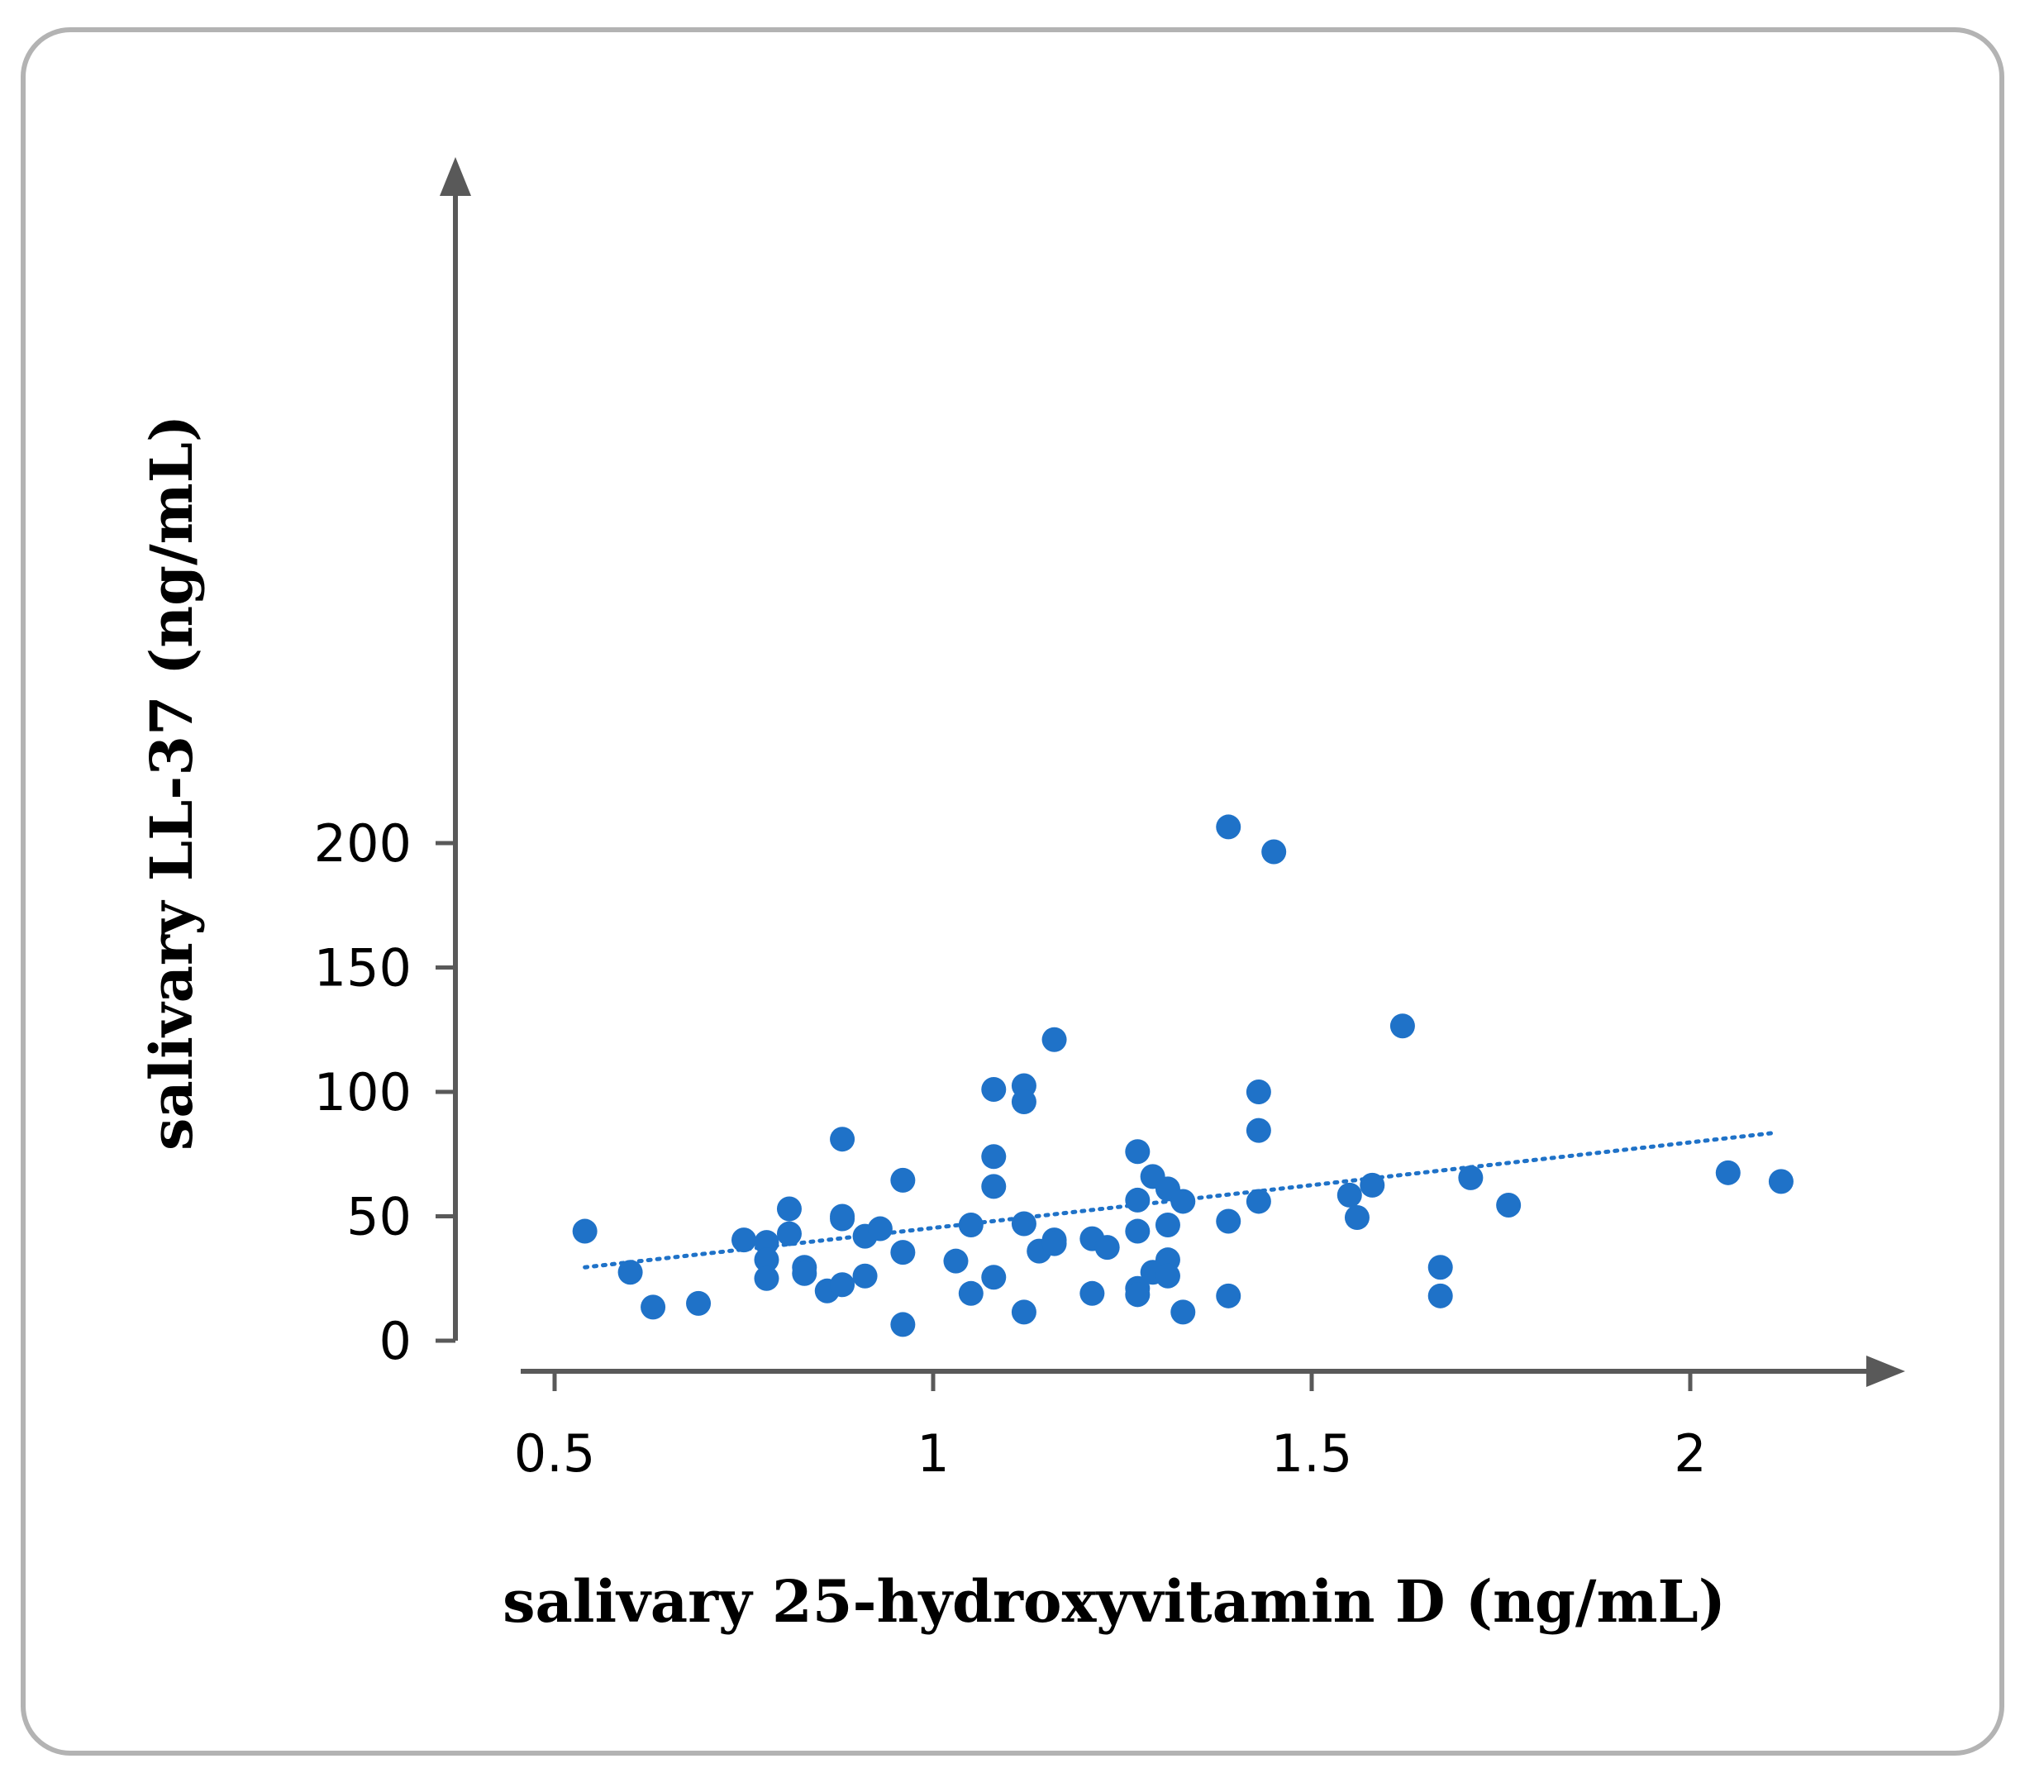  What do you see at coordinates (363, 1092) in the screenshot?
I see `y-tick-label: 100` at bounding box center [363, 1092].